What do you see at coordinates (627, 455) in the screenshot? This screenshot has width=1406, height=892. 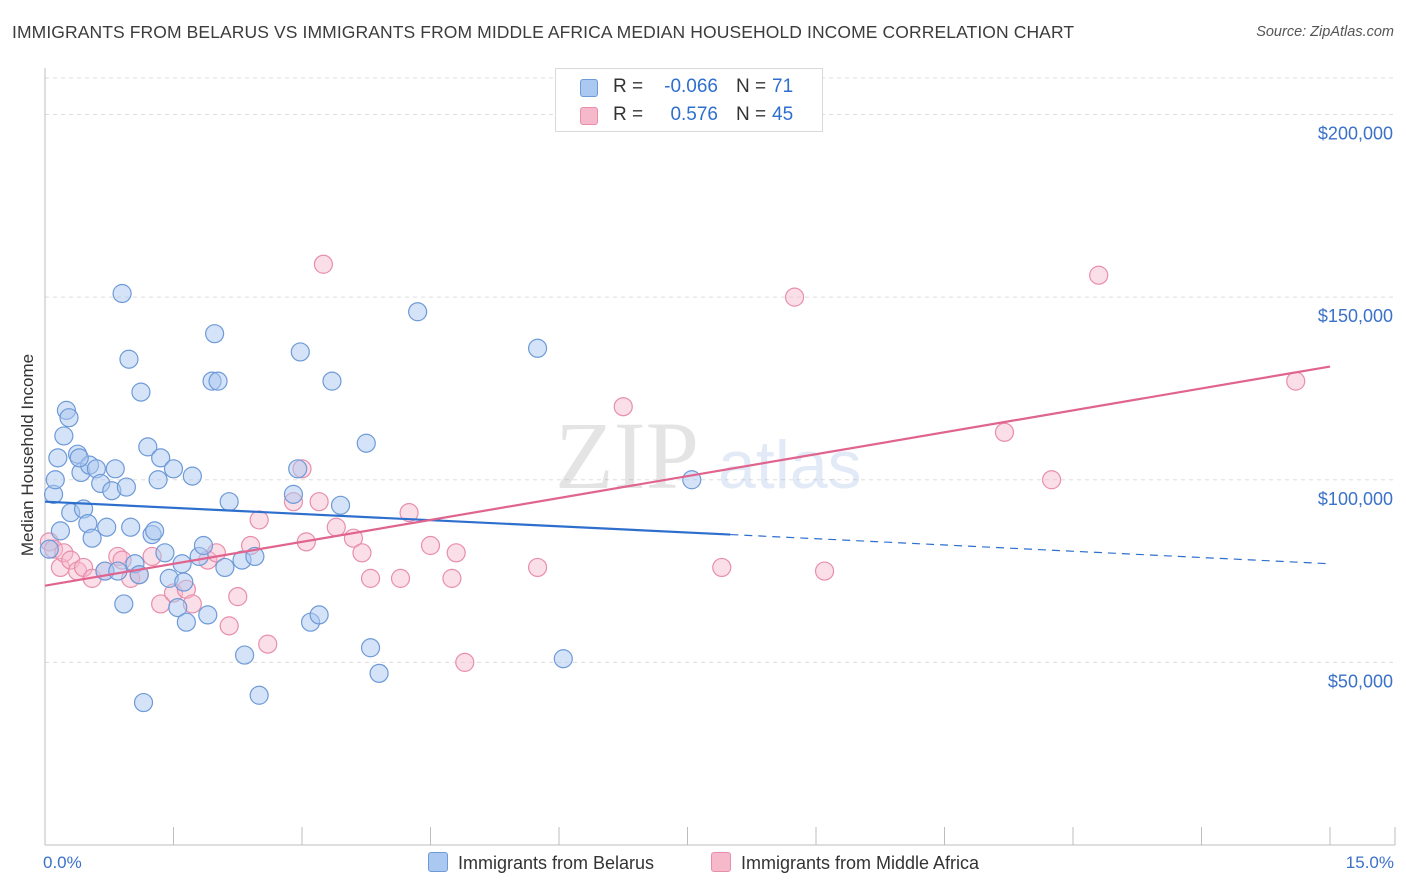 I see `watermark-zip: ZIP` at bounding box center [627, 455].